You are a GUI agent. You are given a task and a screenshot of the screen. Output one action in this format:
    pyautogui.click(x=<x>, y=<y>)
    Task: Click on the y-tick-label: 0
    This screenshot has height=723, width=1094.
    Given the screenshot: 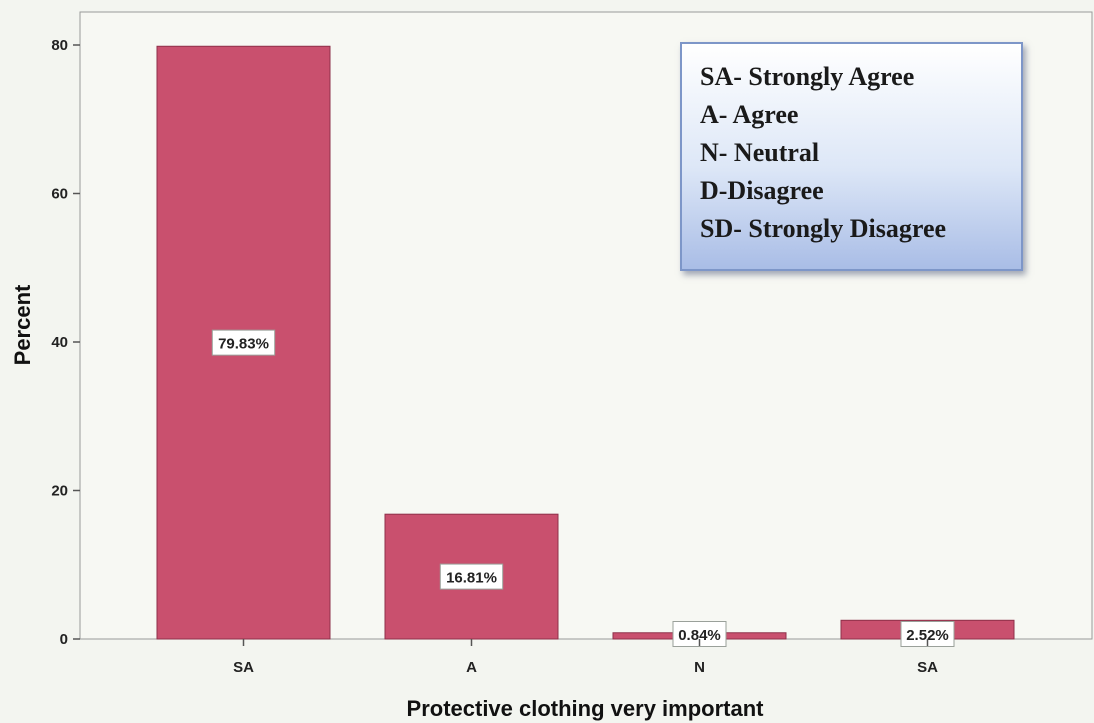 What is the action you would take?
    pyautogui.click(x=64, y=639)
    